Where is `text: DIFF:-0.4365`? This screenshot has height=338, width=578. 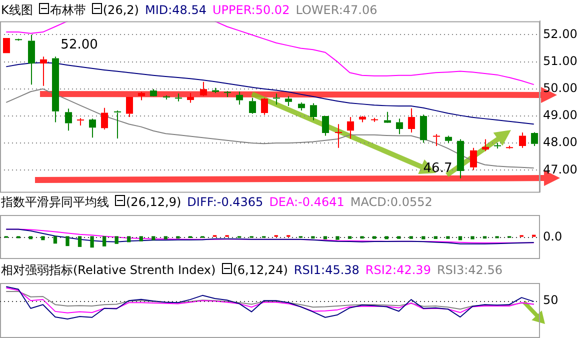
text: DIFF:-0.4365 is located at coordinates (225, 202).